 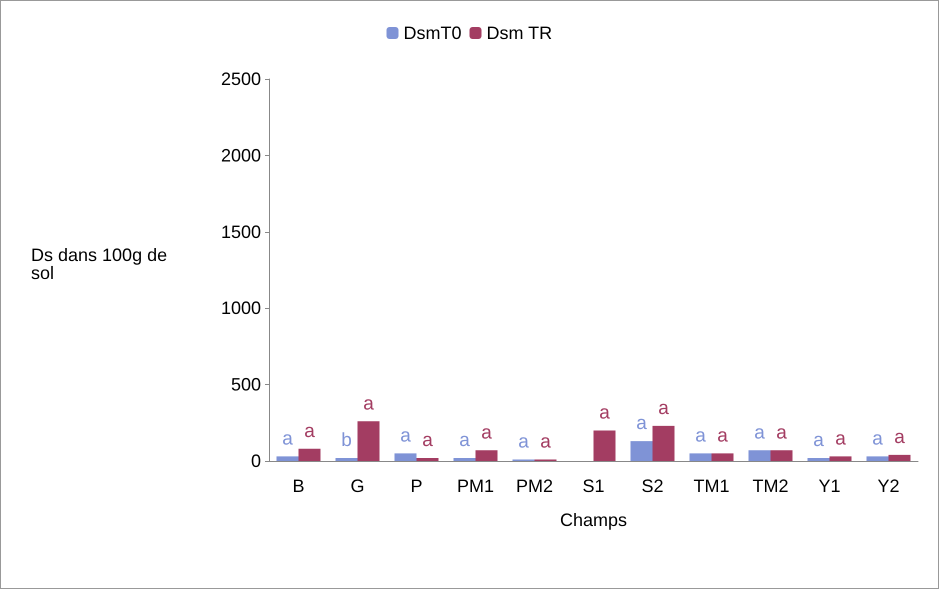 I want to click on x-tick-label: TM2, so click(x=770, y=486).